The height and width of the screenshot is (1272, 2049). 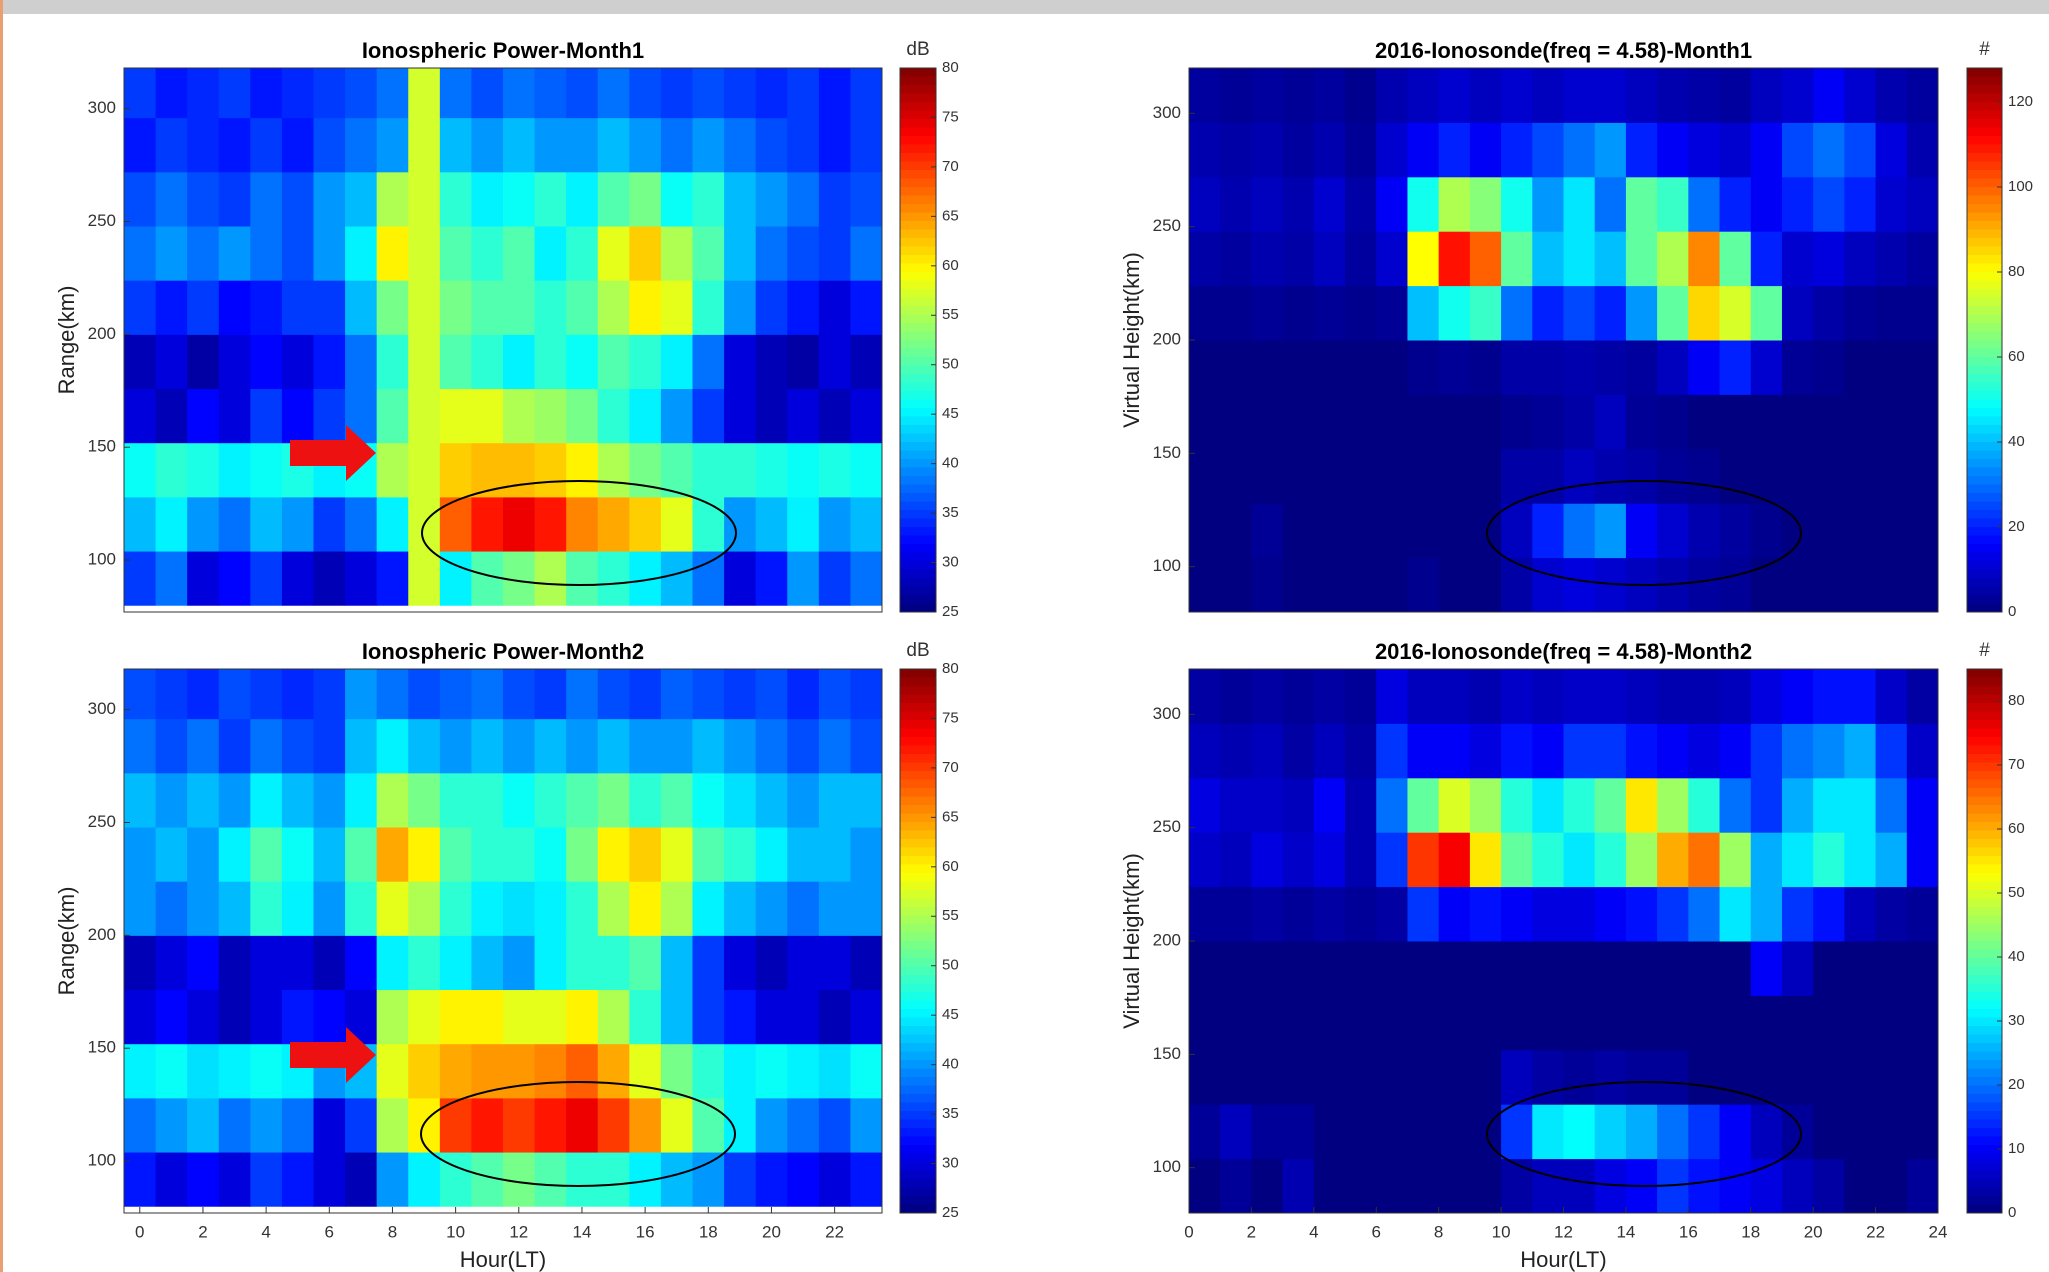 I want to click on colorbar-tick-label: 30, so click(x=2016, y=1020).